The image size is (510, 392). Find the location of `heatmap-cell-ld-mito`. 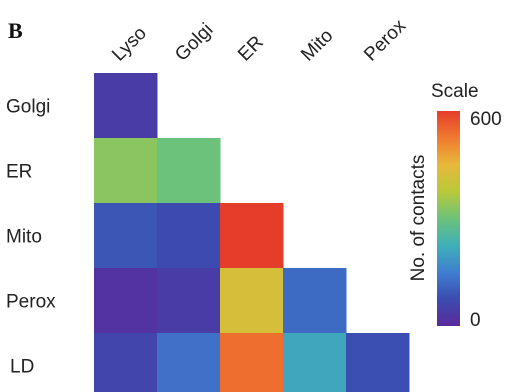

heatmap-cell-ld-mito is located at coordinates (315, 362).